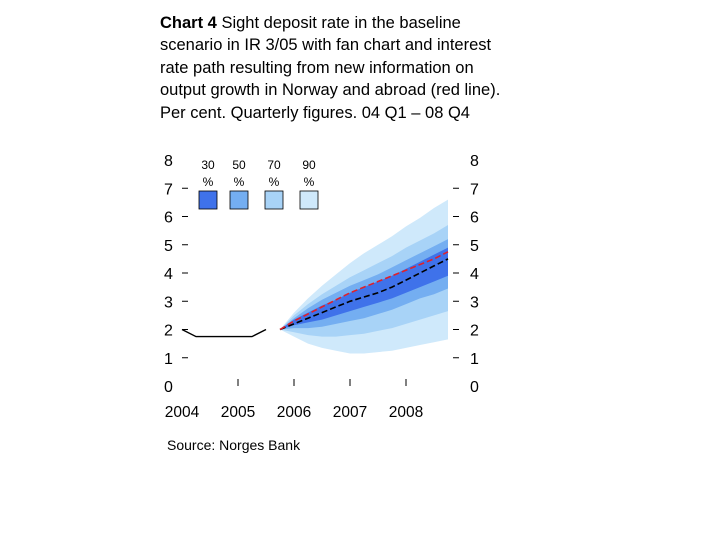 The height and width of the screenshot is (540, 720). What do you see at coordinates (474, 302) in the screenshot?
I see `y-tick-label-right: 3` at bounding box center [474, 302].